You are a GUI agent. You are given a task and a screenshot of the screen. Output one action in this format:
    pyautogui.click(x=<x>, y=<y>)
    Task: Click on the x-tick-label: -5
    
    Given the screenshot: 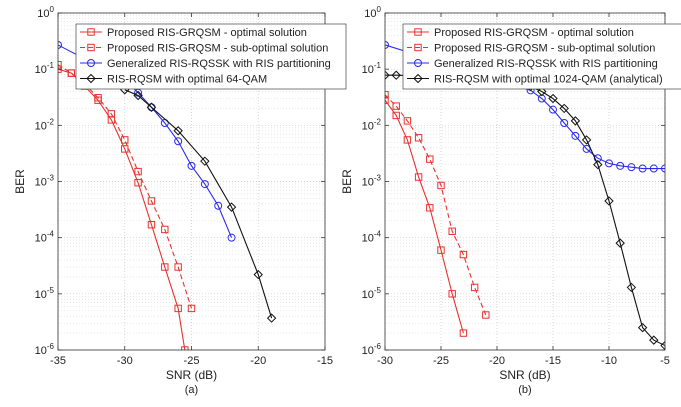 What is the action you would take?
    pyautogui.click(x=665, y=361)
    